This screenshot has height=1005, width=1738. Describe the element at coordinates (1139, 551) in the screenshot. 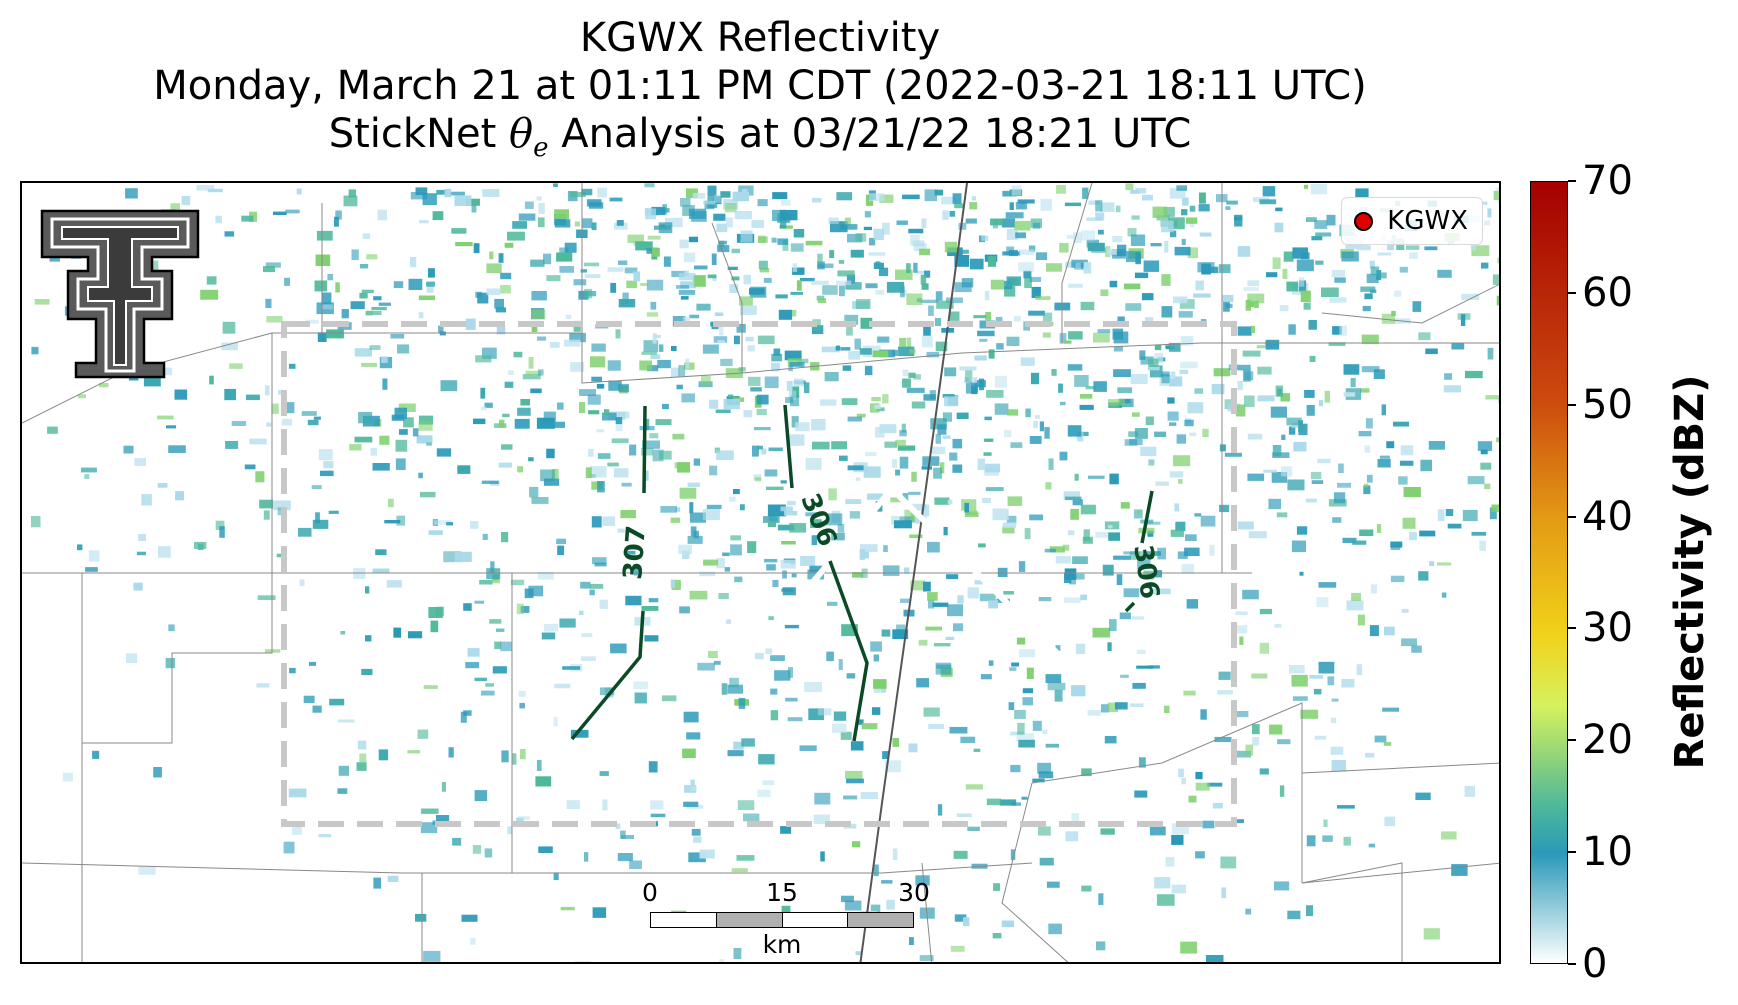

I see `contour-306-east-line` at that location.